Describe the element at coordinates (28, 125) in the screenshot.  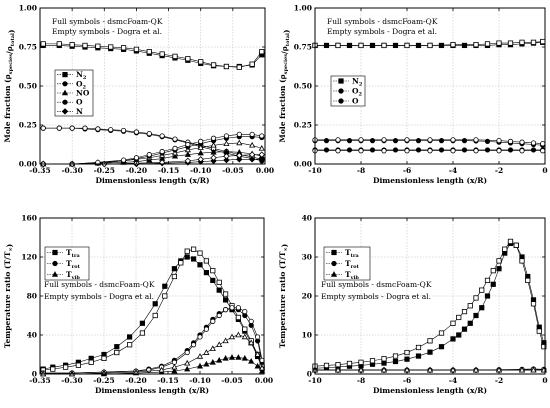
I see `y-tick-label: 0.25` at that location.